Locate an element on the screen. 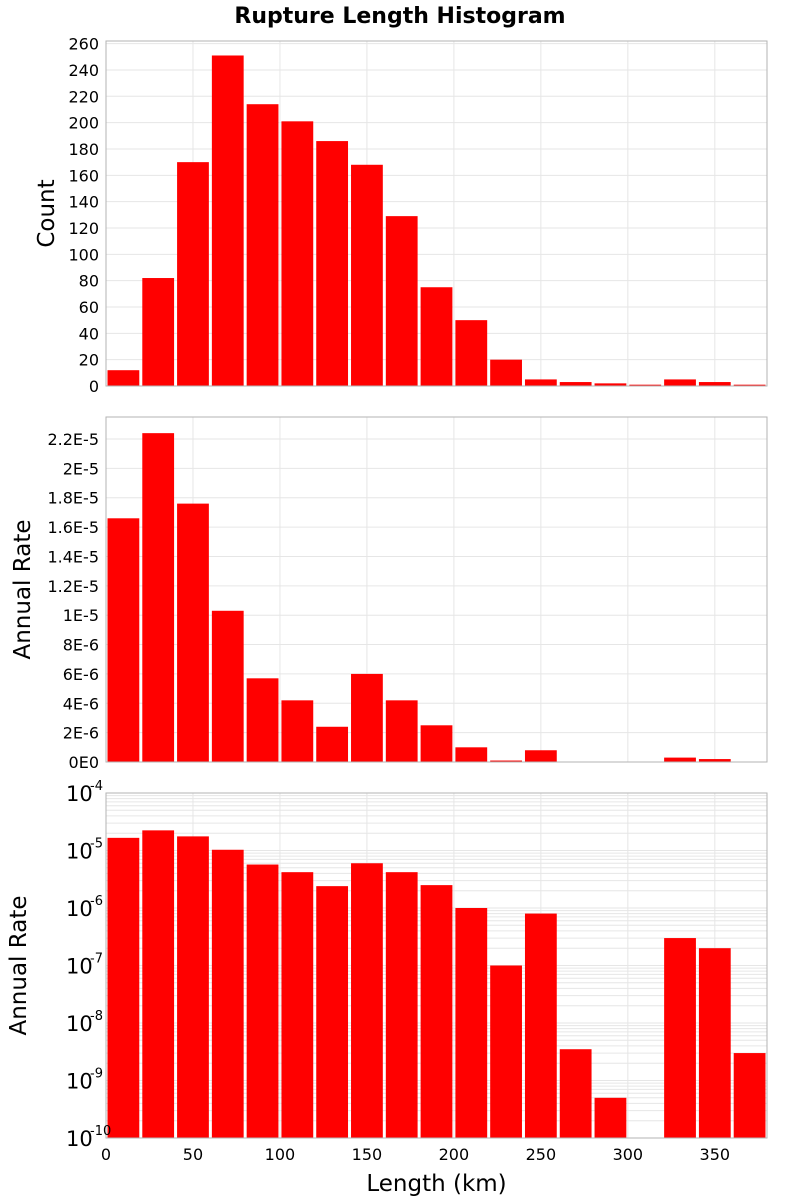 This screenshot has width=800, height=1204. y-tick-label: 220 is located at coordinates (83, 96).